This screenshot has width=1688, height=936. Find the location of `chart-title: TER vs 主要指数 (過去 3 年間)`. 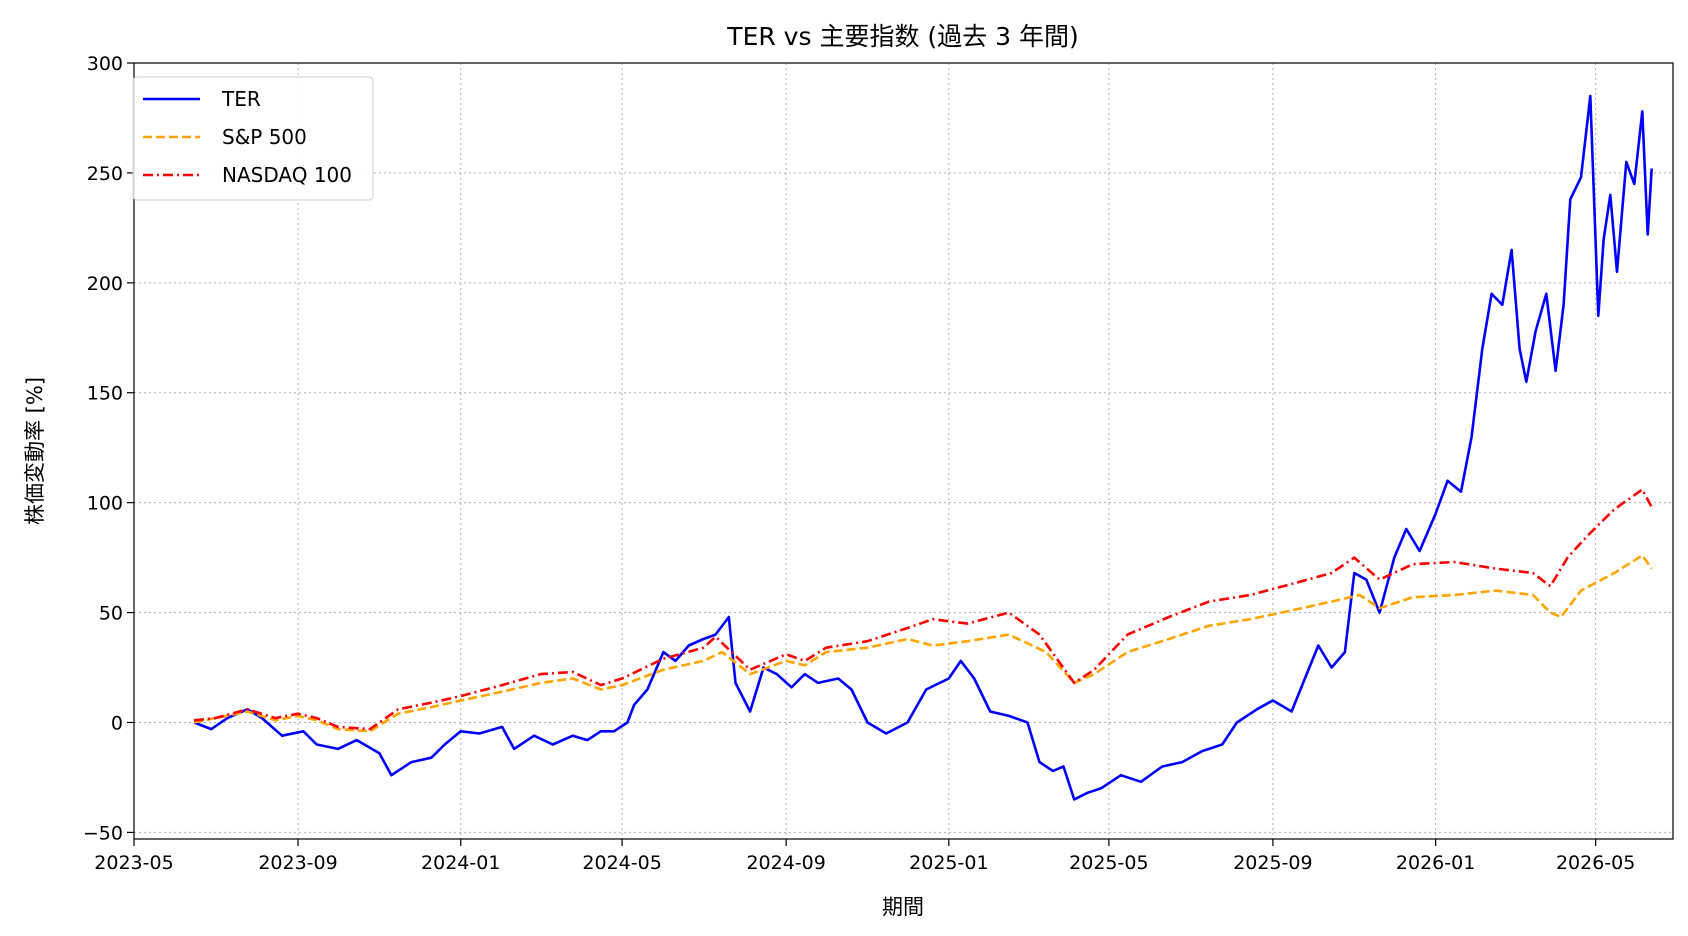

chart-title: TER vs 主要指数 (過去 3 年間) is located at coordinates (902, 36).